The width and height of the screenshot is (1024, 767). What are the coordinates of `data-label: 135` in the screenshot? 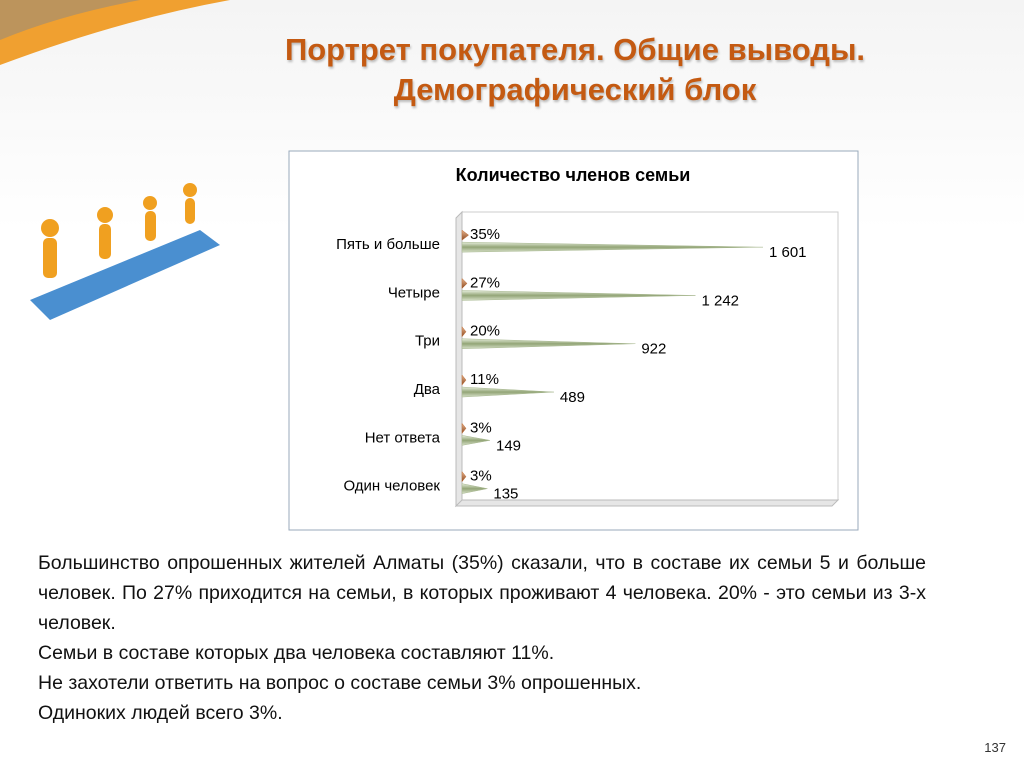 It's located at (505, 494).